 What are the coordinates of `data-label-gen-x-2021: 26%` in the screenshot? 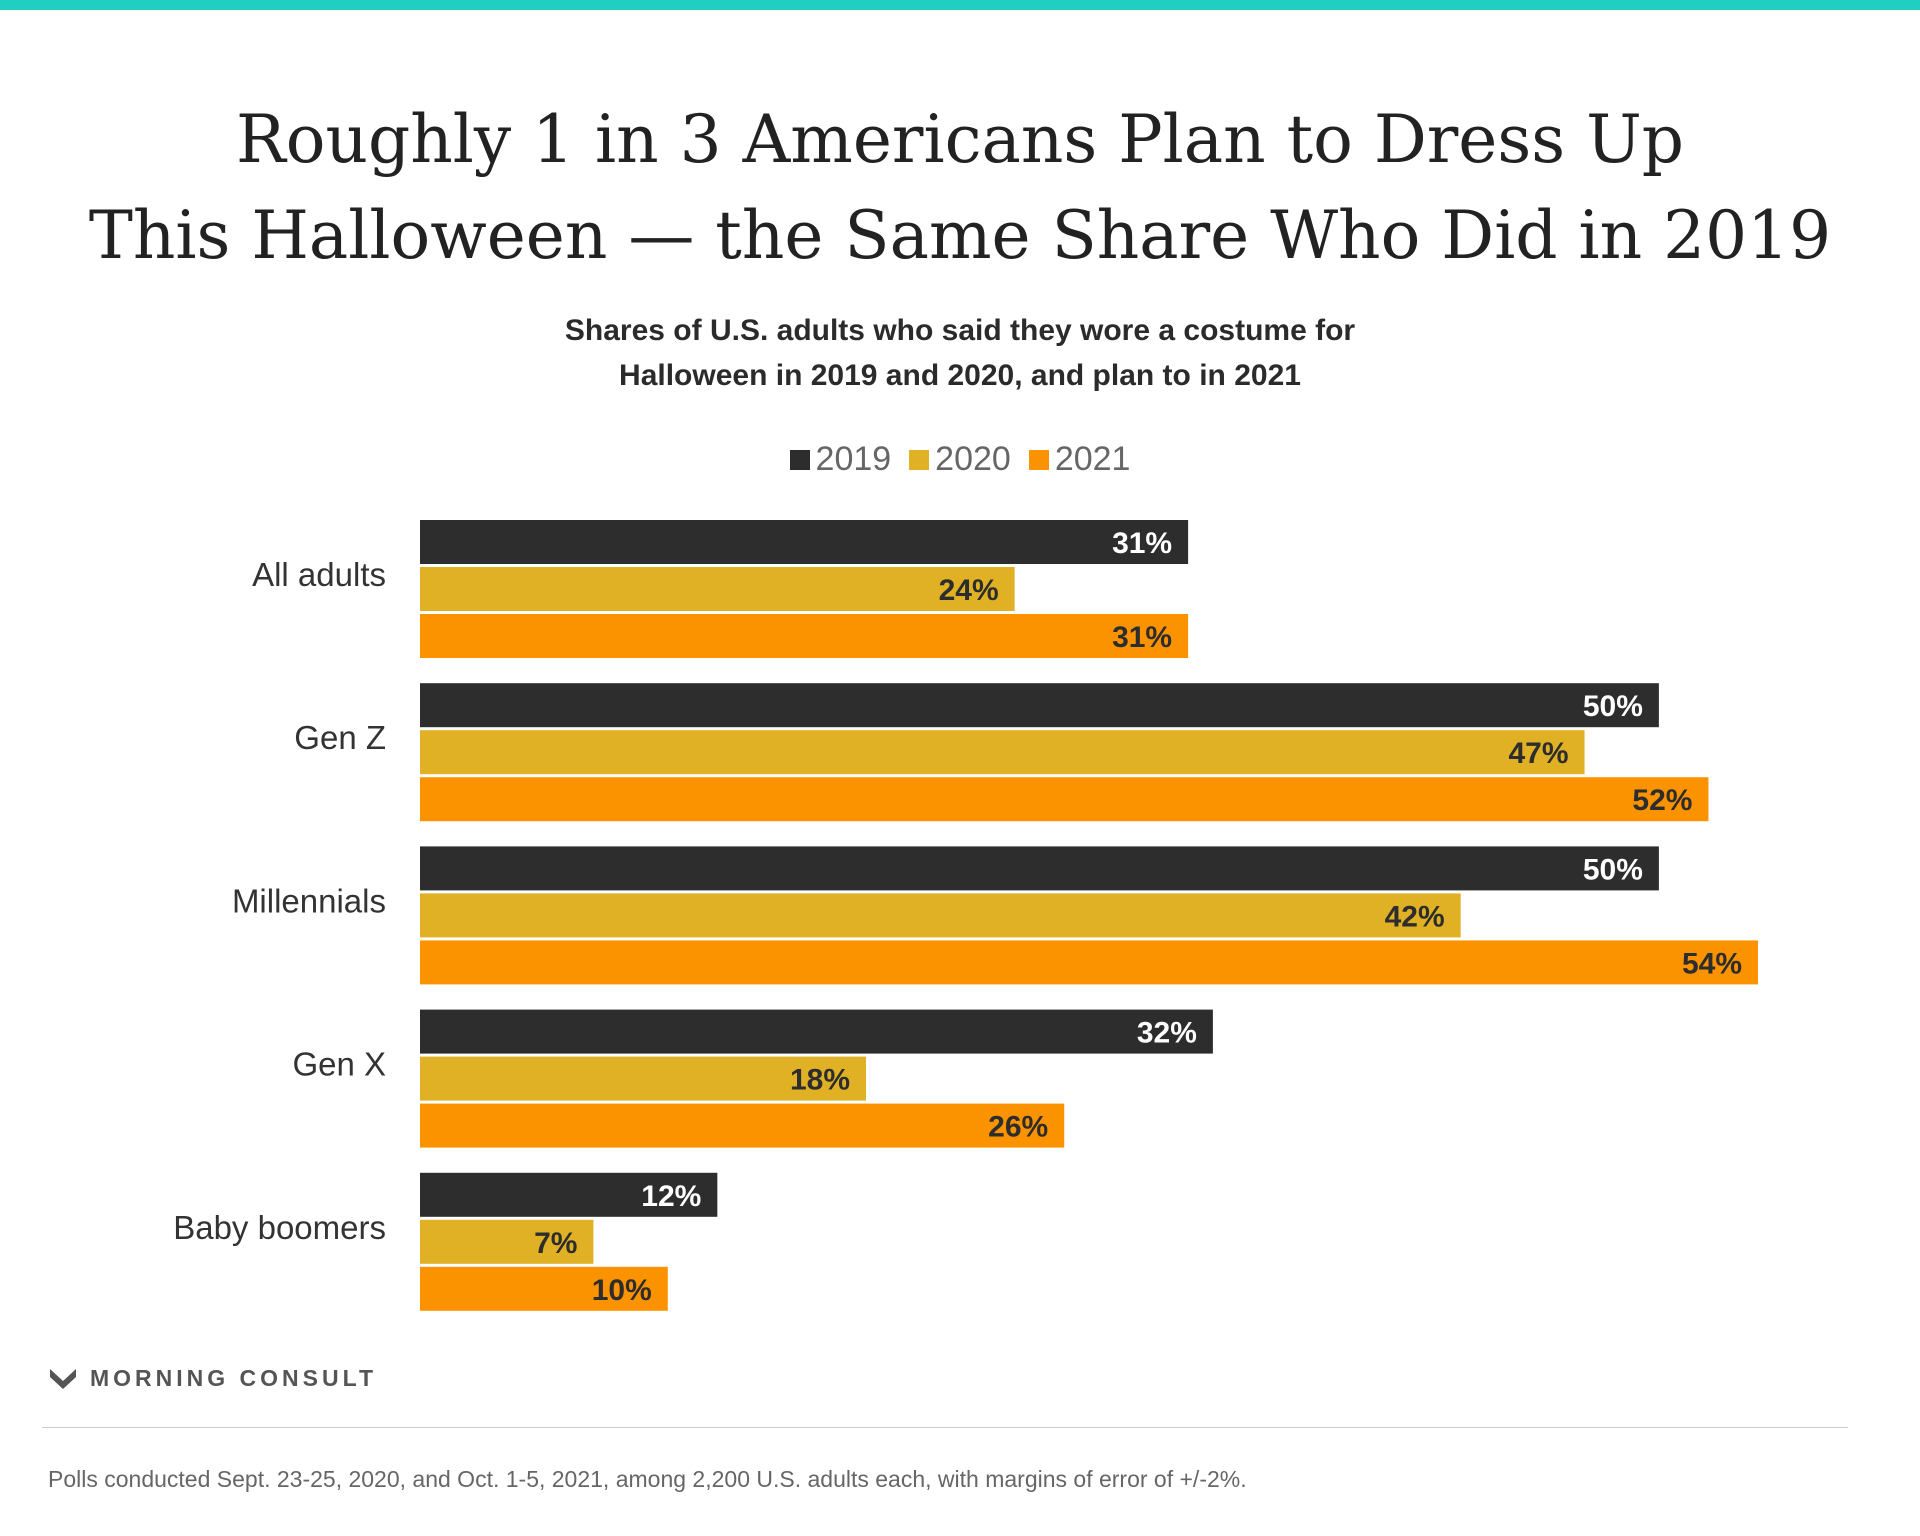 It's located at (1018, 1127).